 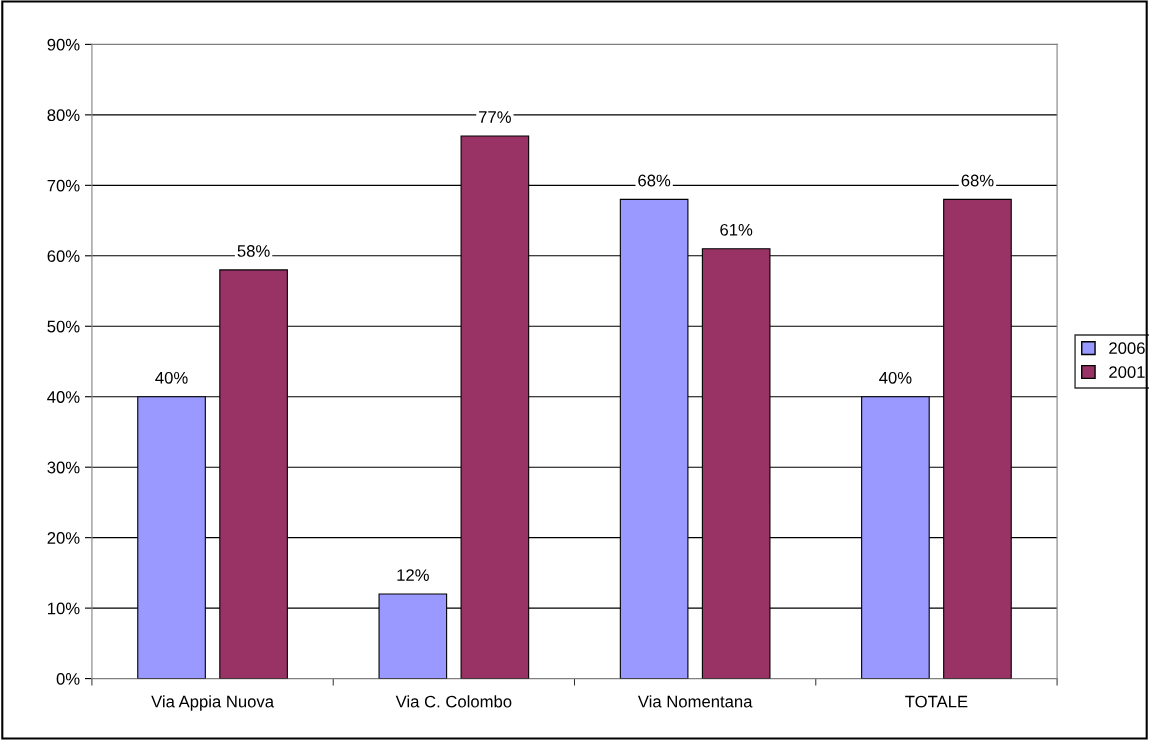 What do you see at coordinates (63, 44) in the screenshot?
I see `y-tick-label: 90%` at bounding box center [63, 44].